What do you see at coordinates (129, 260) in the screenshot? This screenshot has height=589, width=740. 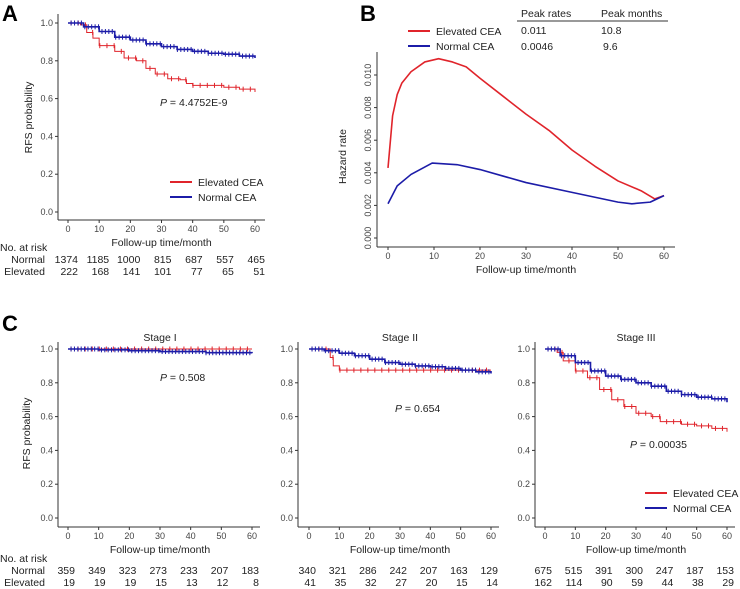 I see `at-risk-value: 1000` at bounding box center [129, 260].